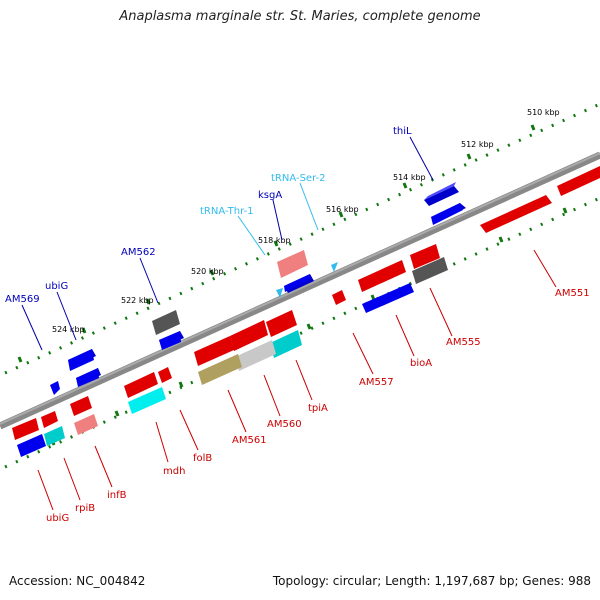  I want to click on kbp-label-520: 520 kbp, so click(207, 271).